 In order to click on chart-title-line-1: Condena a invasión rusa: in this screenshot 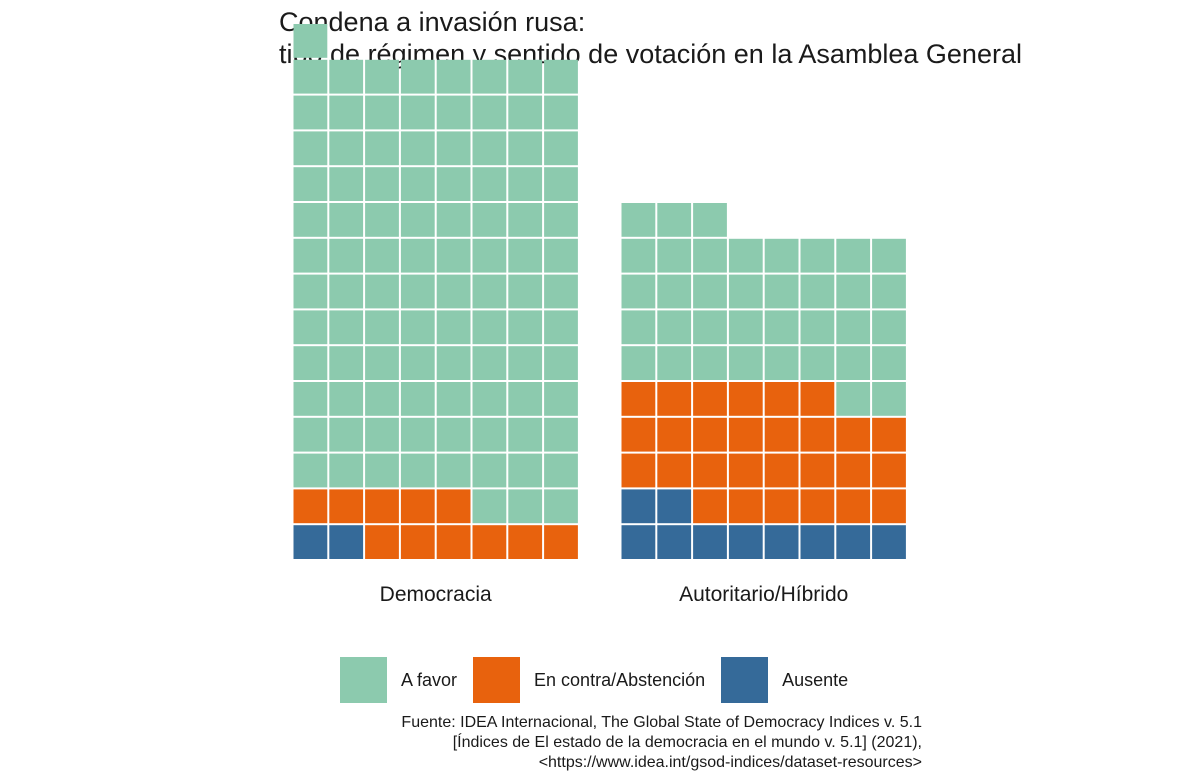, I will do `click(432, 22)`.